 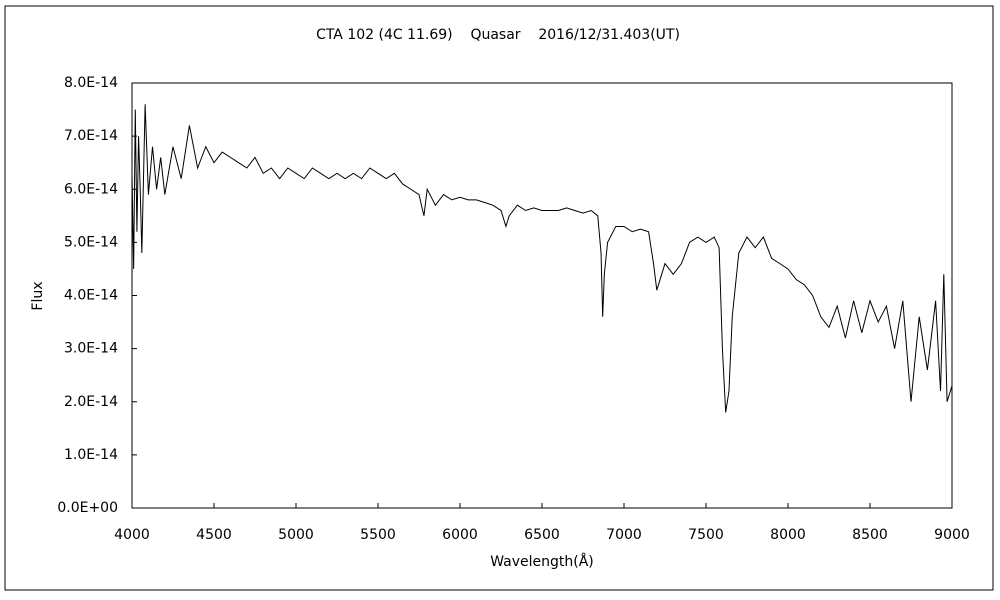 I want to click on x-tick-label: 7500, so click(x=706, y=535).